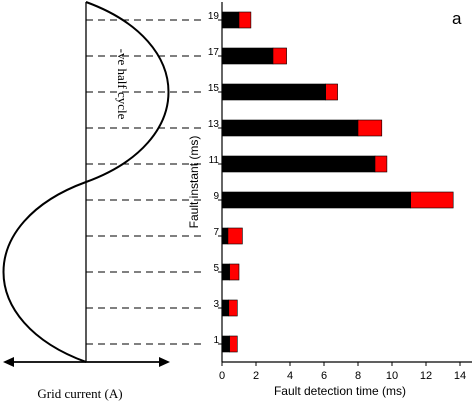 The image size is (474, 403). I want to click on bar-segment-1-black, so click(225, 344).